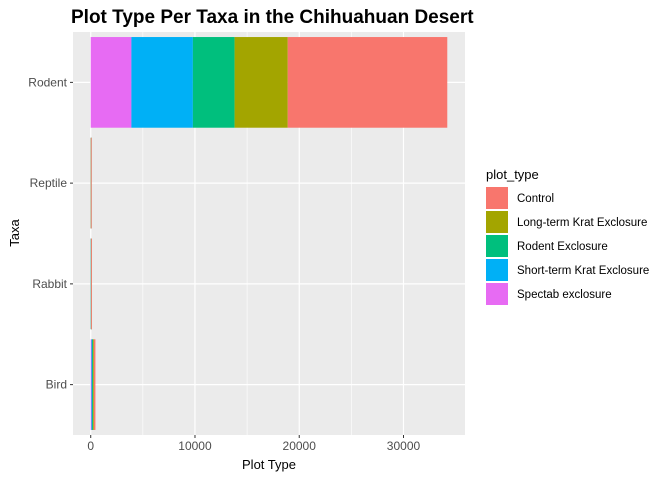 This screenshot has width=672, height=480. Describe the element at coordinates (14, 233) in the screenshot. I see `y-axis-title: Taxa` at that location.